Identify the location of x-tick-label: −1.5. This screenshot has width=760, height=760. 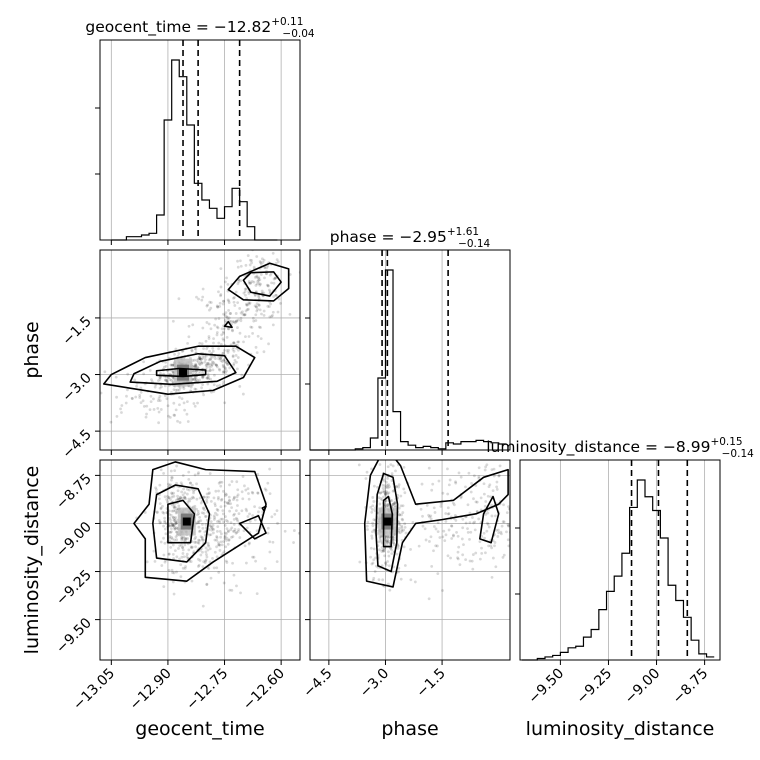
(431, 683).